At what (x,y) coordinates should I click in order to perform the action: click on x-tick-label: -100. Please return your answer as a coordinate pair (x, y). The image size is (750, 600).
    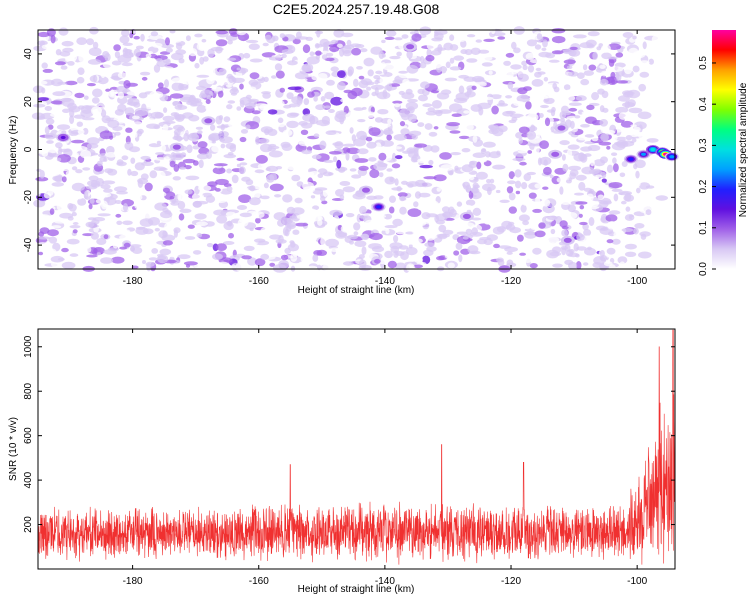
    Looking at the image, I should click on (637, 581).